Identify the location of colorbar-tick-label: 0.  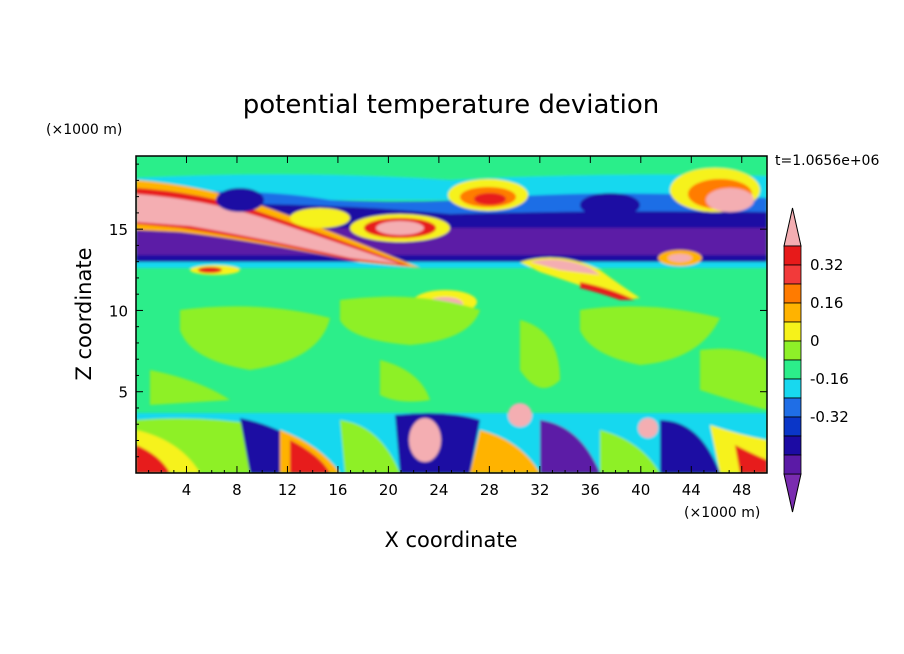
(815, 341).